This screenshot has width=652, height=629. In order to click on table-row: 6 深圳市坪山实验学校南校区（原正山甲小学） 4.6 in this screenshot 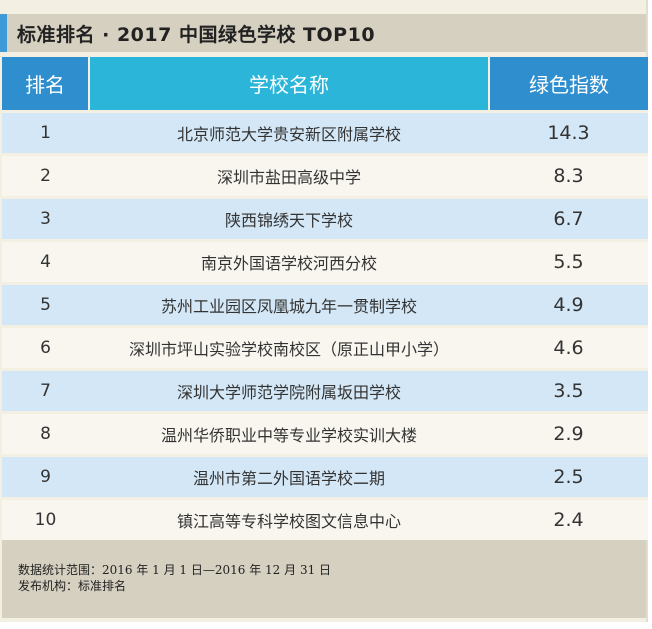, I will do `click(325, 347)`.